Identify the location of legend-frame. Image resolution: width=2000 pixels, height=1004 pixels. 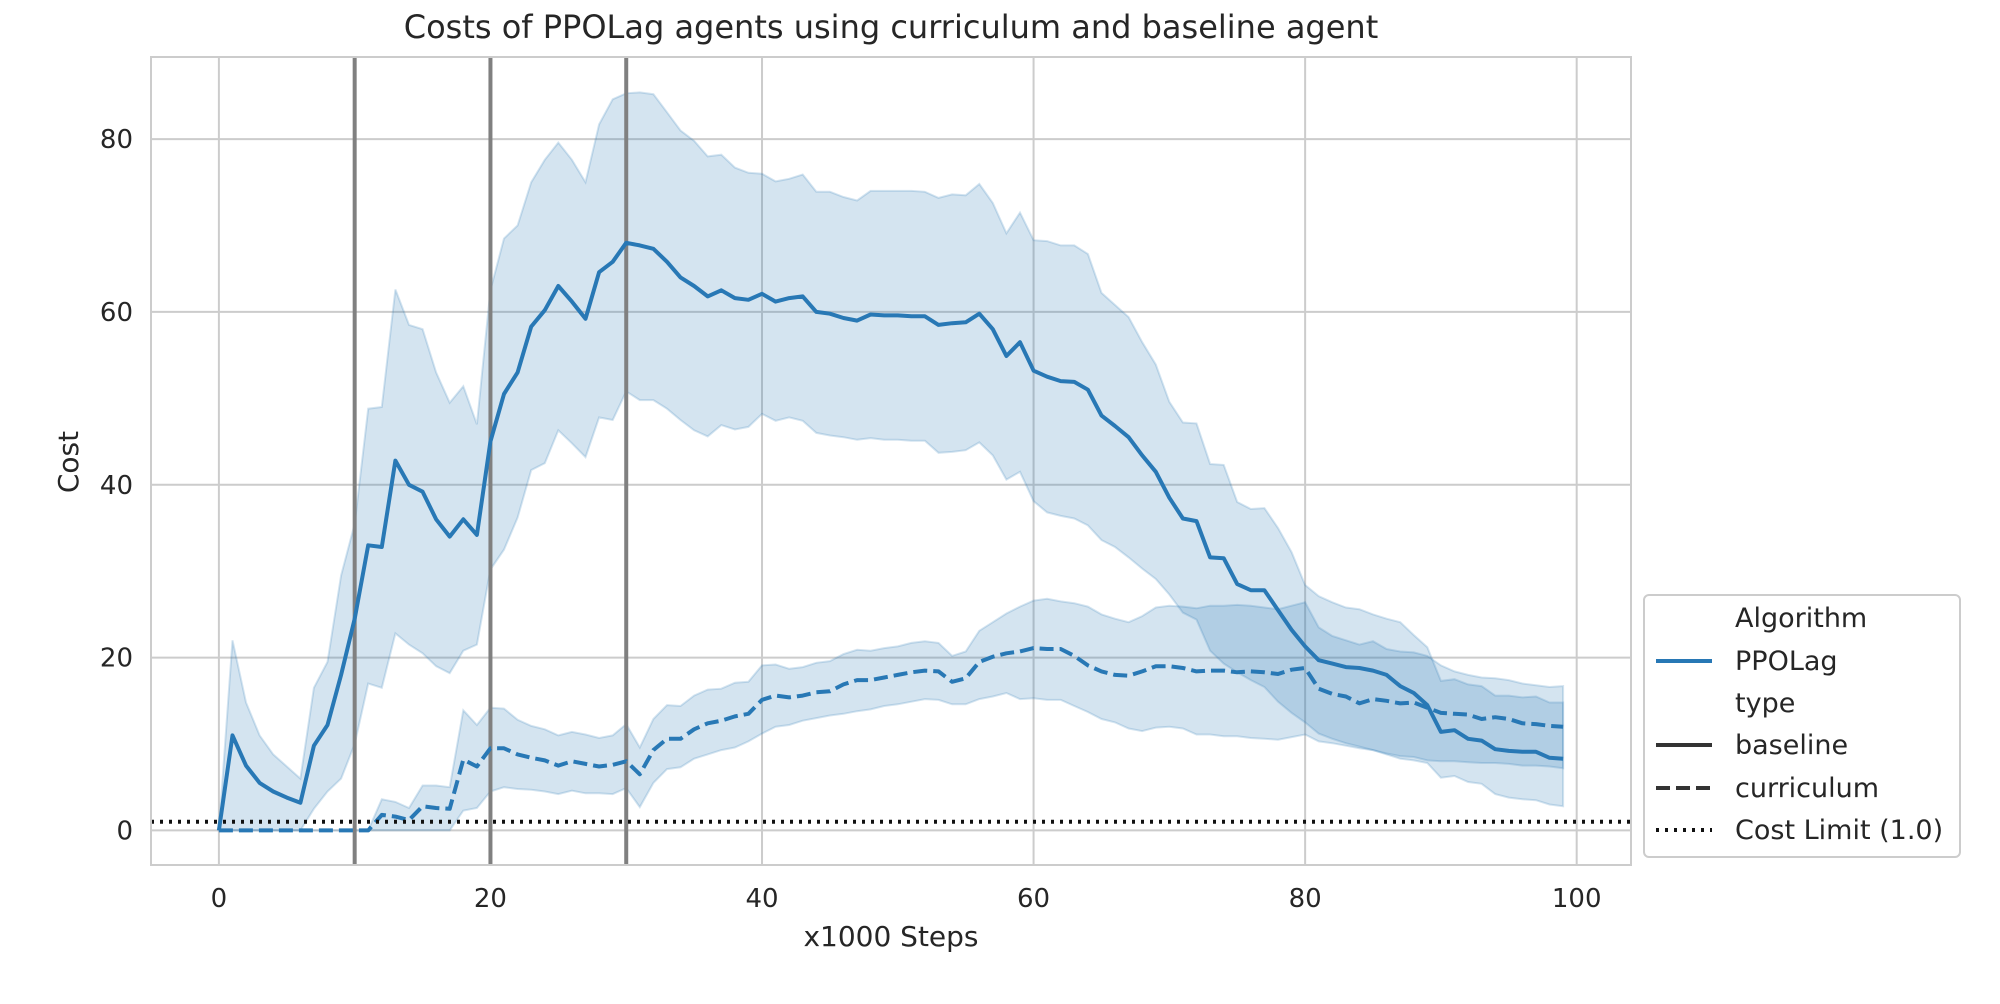
(1802, 726).